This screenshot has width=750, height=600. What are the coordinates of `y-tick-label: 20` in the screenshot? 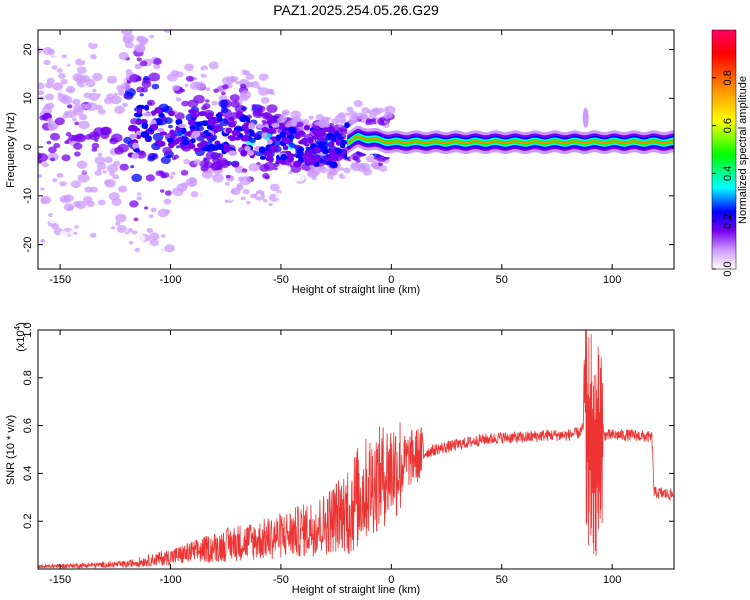 It's located at (28, 49).